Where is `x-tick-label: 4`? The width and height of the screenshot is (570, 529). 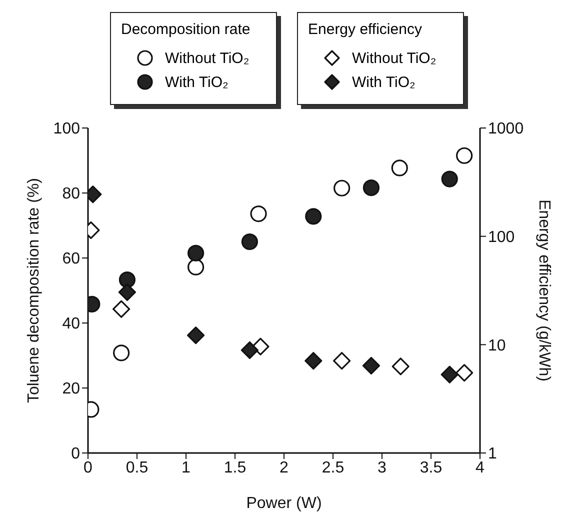 x-tick-label: 4 is located at coordinates (480, 467).